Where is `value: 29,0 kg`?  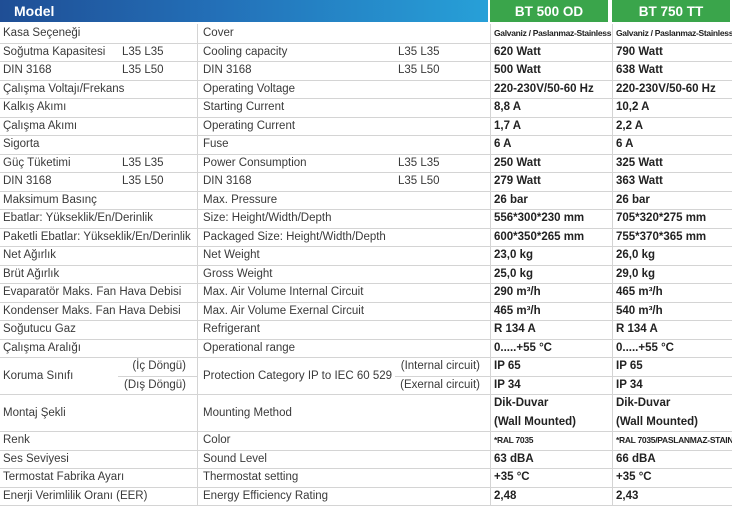
value: 29,0 kg is located at coordinates (635, 273).